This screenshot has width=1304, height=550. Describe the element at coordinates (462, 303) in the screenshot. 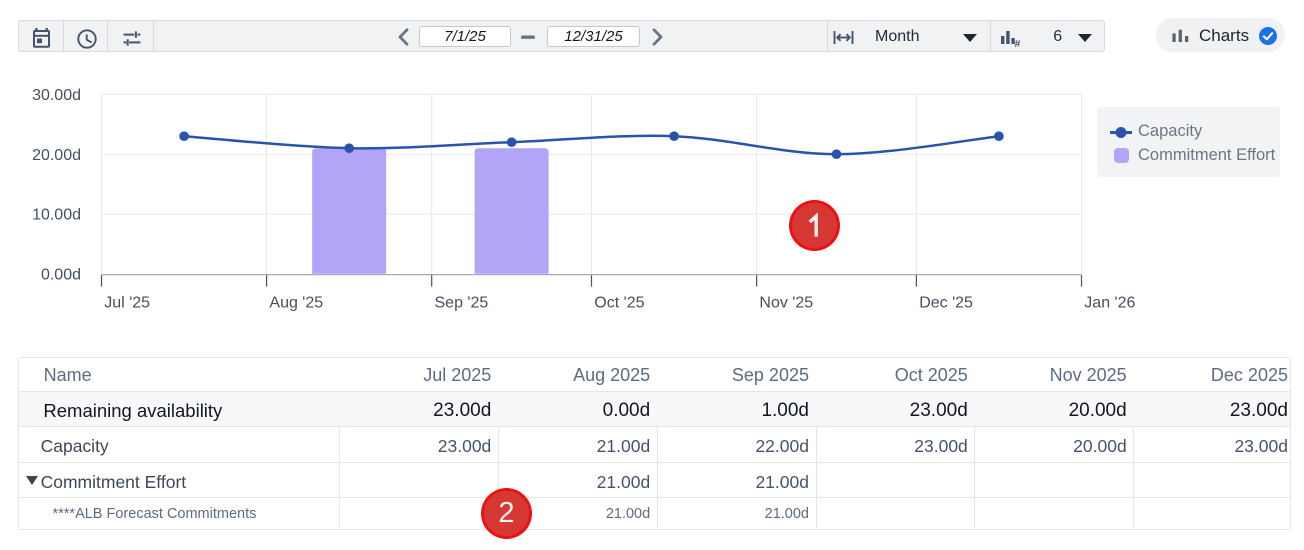

I see `svg-text: Sep '25` at that location.